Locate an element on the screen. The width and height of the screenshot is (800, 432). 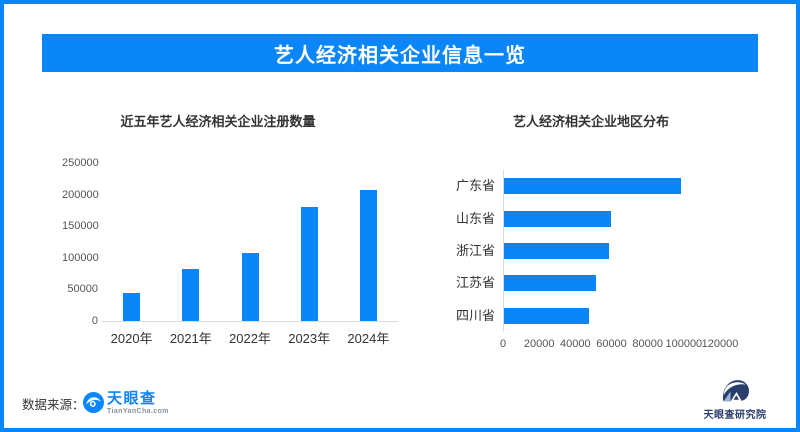
y-category-label: 广东省 is located at coordinates (475, 186).